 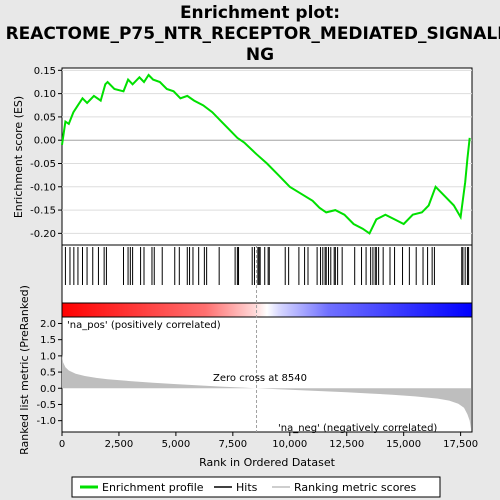 I want to click on ranking-x-tick-label: 17,500, so click(x=460, y=444).